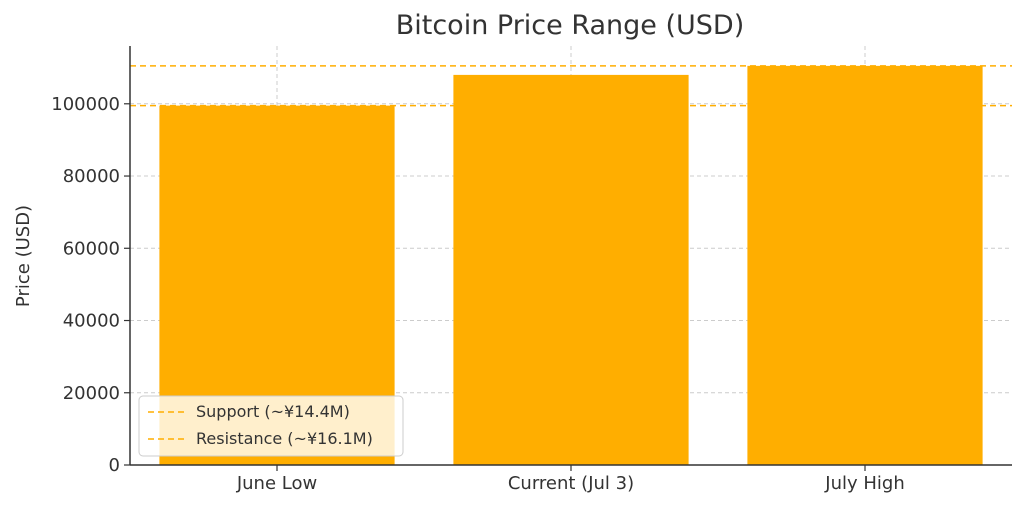 This screenshot has height=506, width=1024. What do you see at coordinates (85, 104) in the screenshot?
I see `y-tick-label: 100000` at bounding box center [85, 104].